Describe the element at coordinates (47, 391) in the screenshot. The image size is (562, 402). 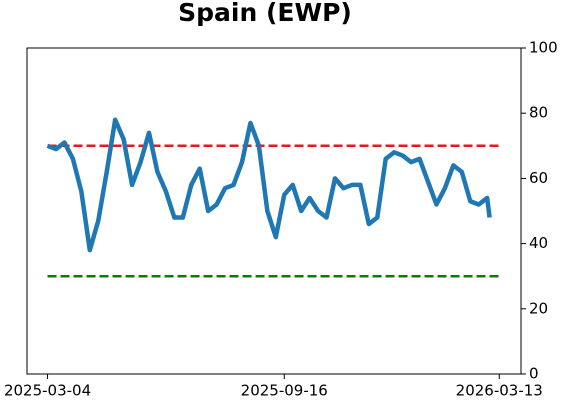
I see `x-tick-label: 2025-03-04` at that location.